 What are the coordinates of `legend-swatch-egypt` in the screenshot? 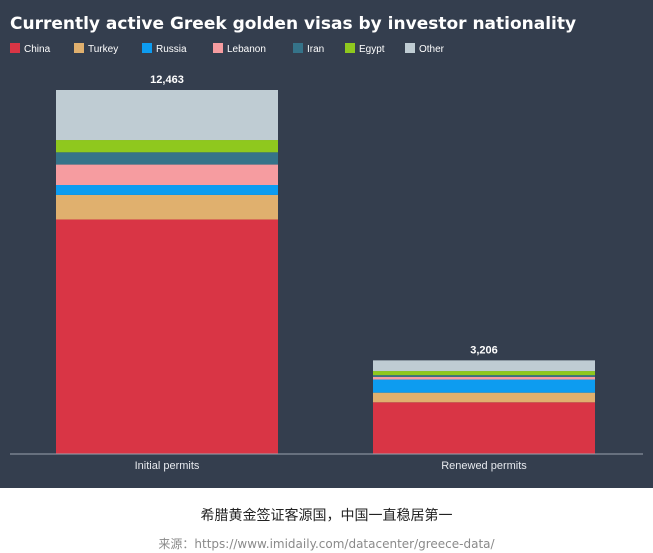 It's located at (350, 48).